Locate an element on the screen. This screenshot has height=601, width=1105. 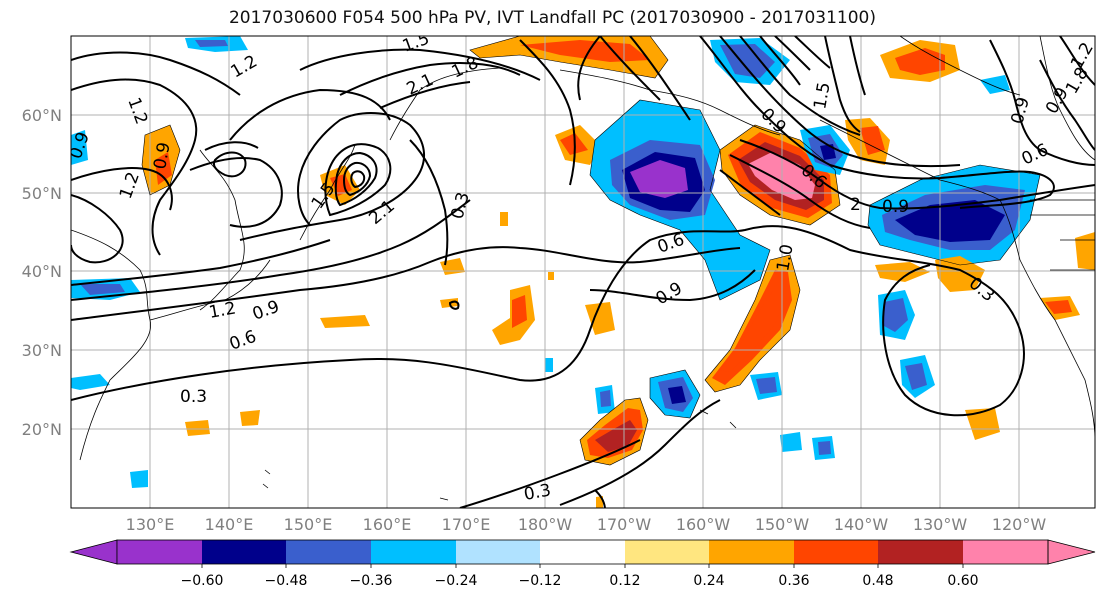
lon-label: 150°E is located at coordinates (308, 524).